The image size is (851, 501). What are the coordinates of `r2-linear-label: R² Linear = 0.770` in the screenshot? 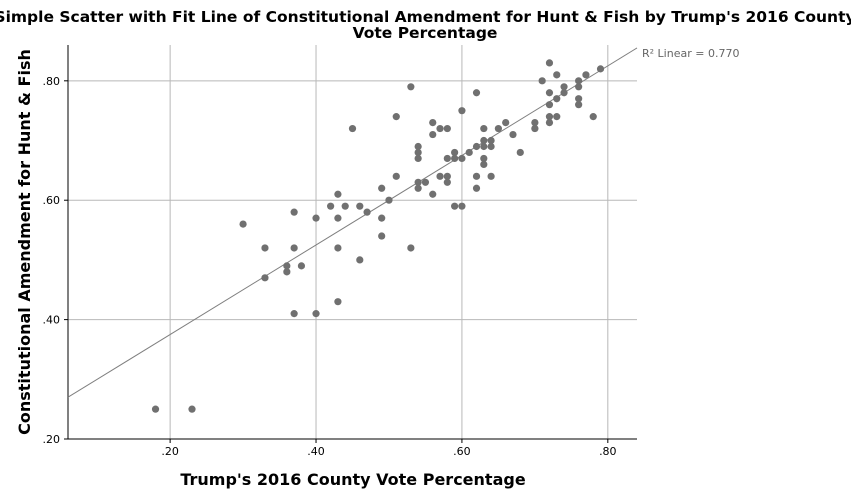 It's located at (690, 53).